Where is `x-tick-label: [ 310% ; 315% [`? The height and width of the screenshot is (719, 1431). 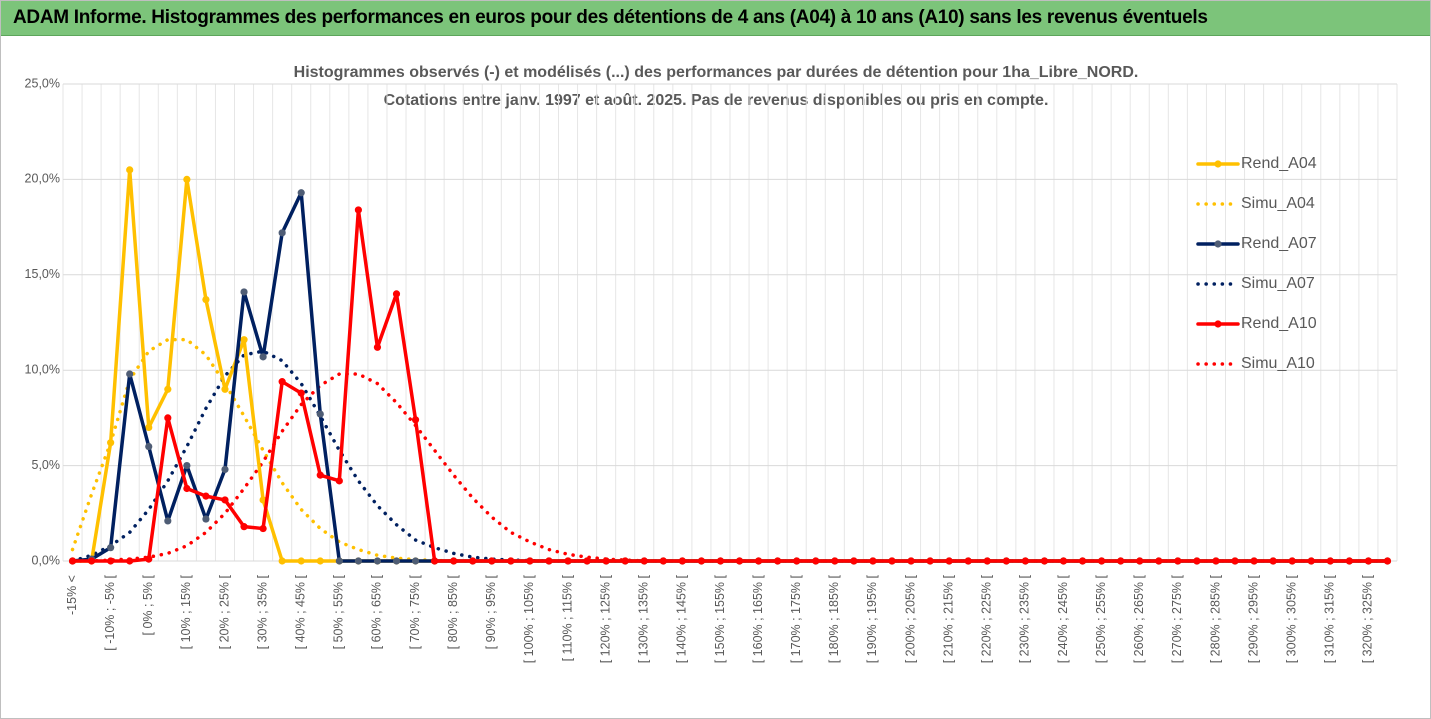
x-tick-label: [ 310% ; 315% [ is located at coordinates (1330, 618).